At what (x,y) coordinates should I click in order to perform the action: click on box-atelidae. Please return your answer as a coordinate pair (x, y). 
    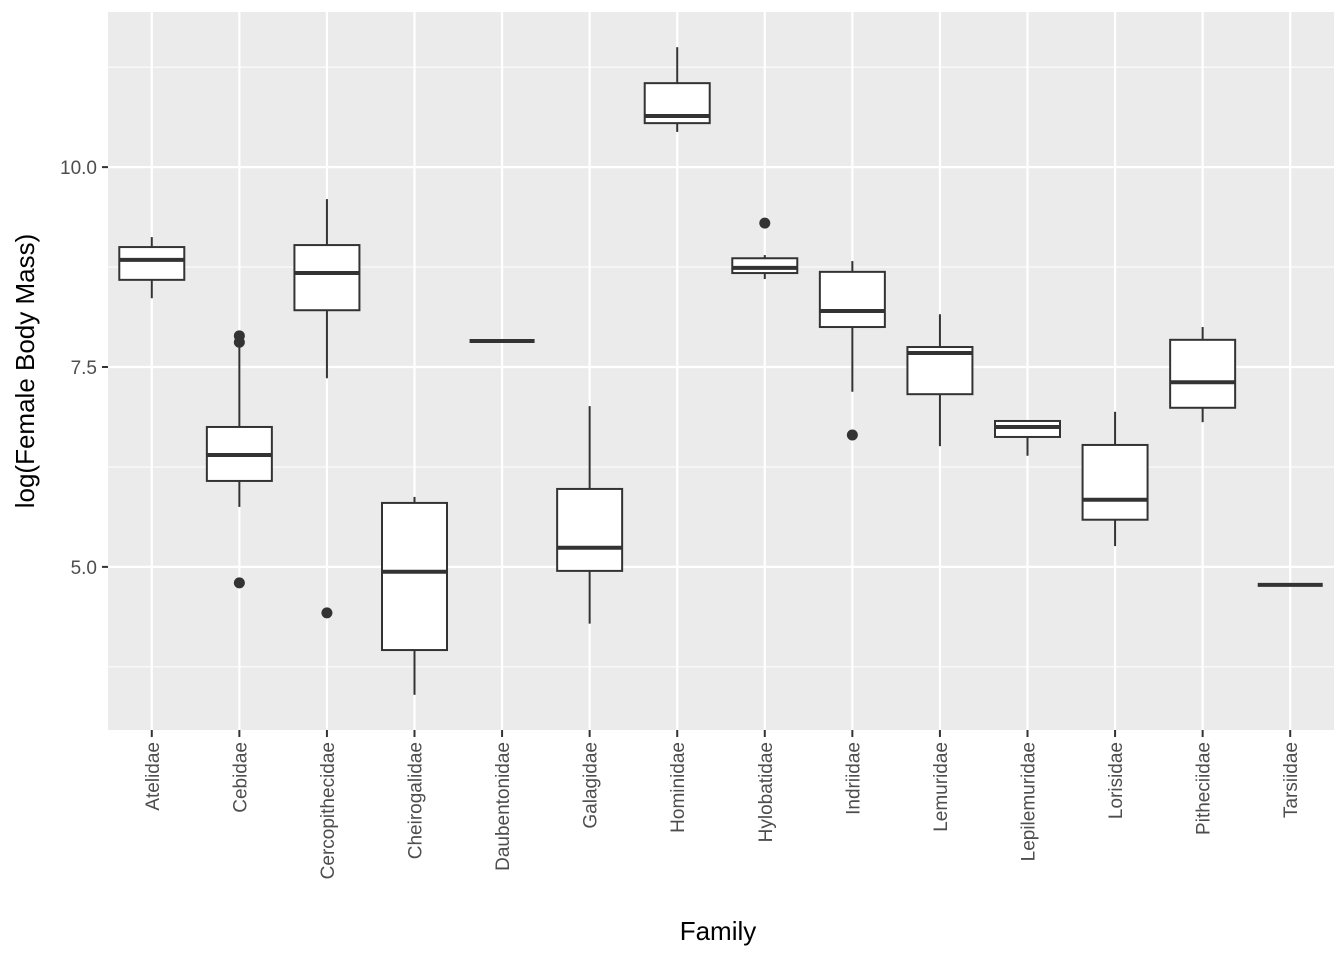
    Looking at the image, I should click on (152, 268).